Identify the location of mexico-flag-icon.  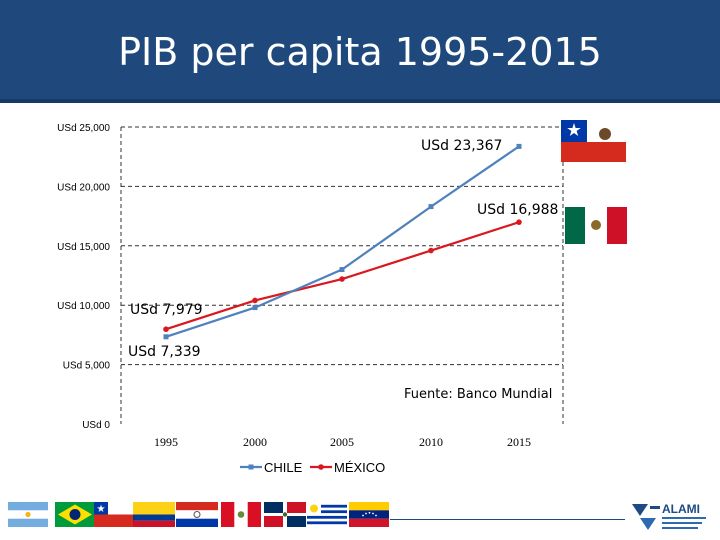
(596, 225).